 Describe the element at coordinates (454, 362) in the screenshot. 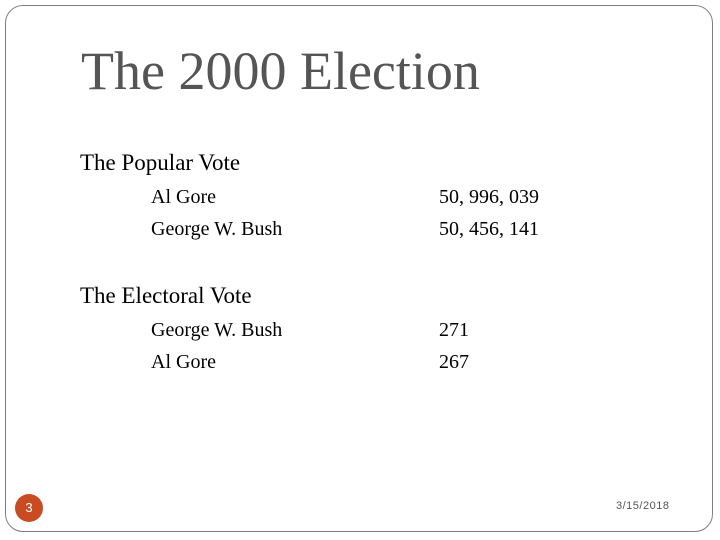

I see `electoral-votes-2: 267` at that location.